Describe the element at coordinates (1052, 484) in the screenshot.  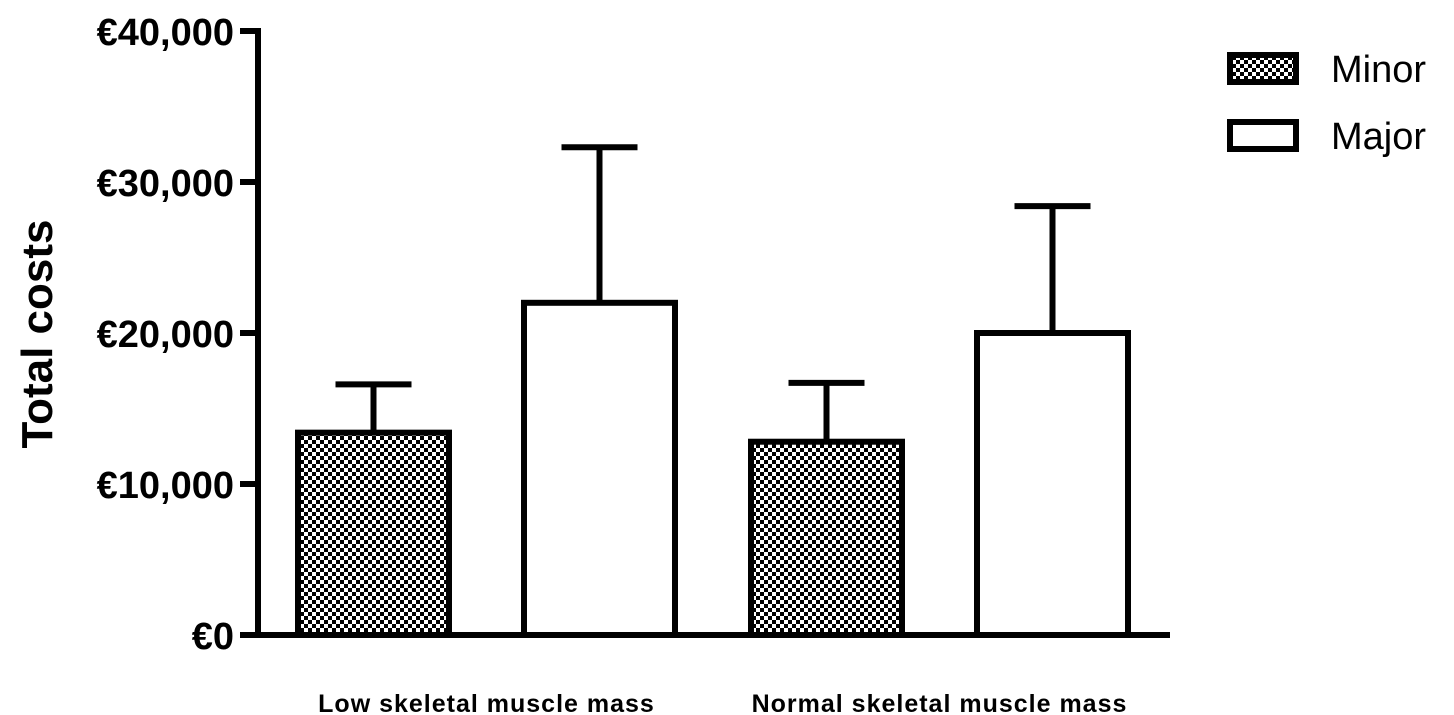
I see `bar-major-normal` at that location.